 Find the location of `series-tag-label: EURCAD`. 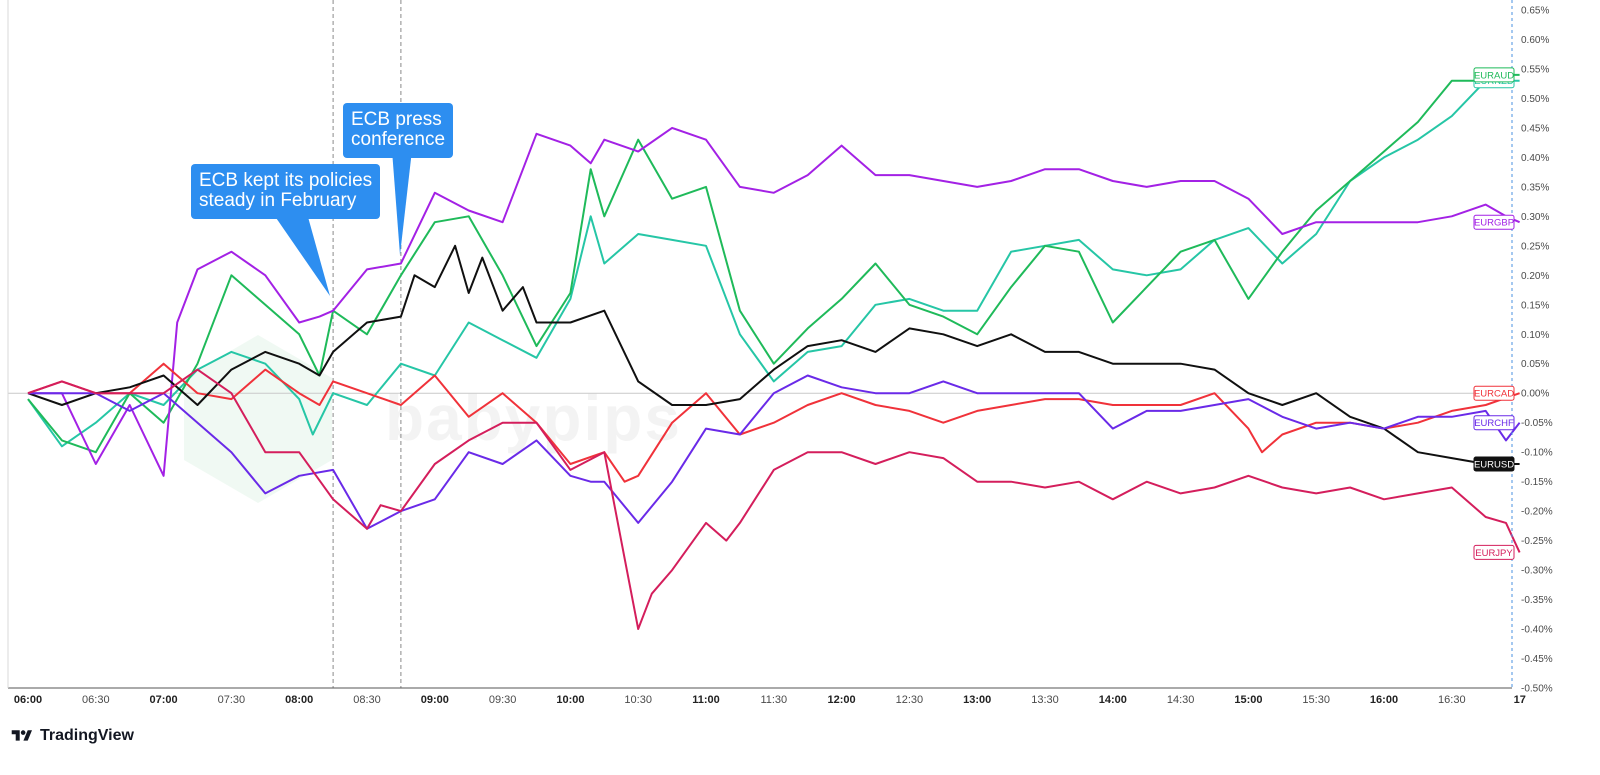

series-tag-label: EURCAD is located at coordinates (1494, 394).